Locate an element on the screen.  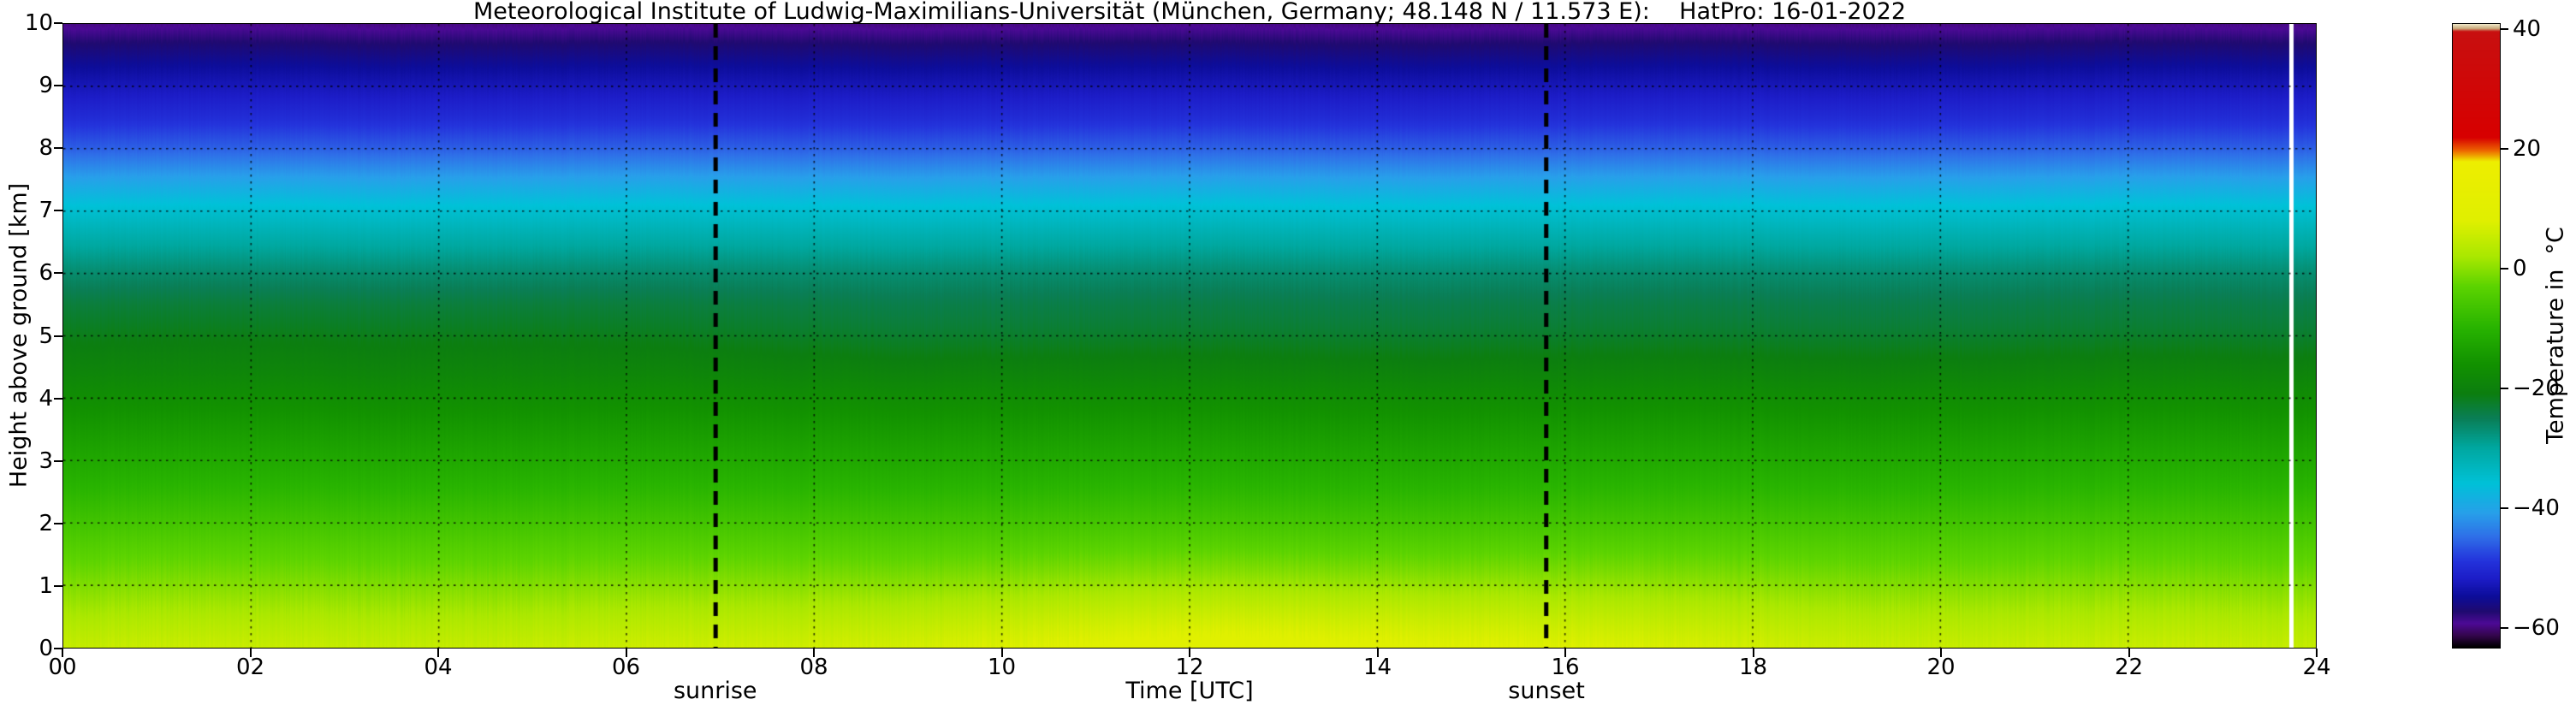
x-tick-label: 16 is located at coordinates (1565, 667).